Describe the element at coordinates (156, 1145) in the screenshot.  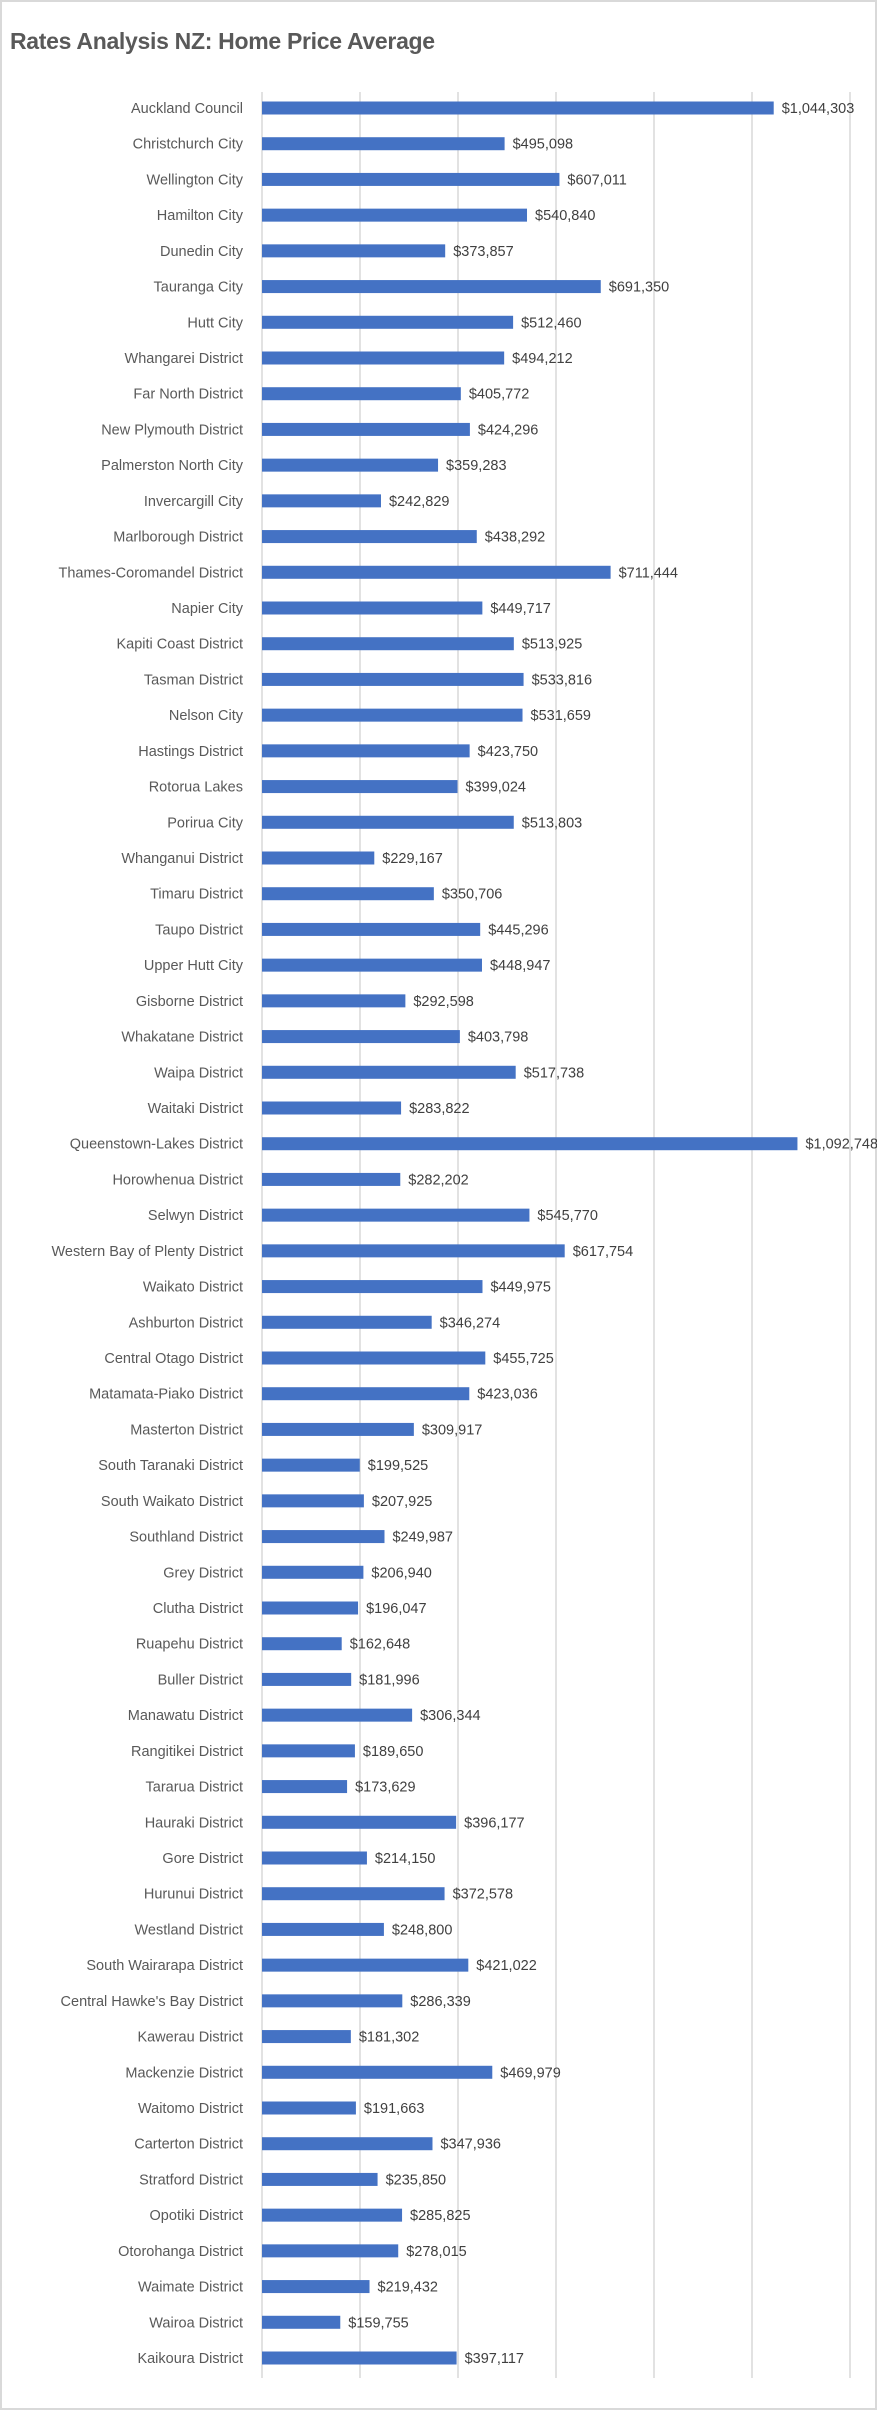
I see `category-label: Queenstown-Lakes District` at that location.